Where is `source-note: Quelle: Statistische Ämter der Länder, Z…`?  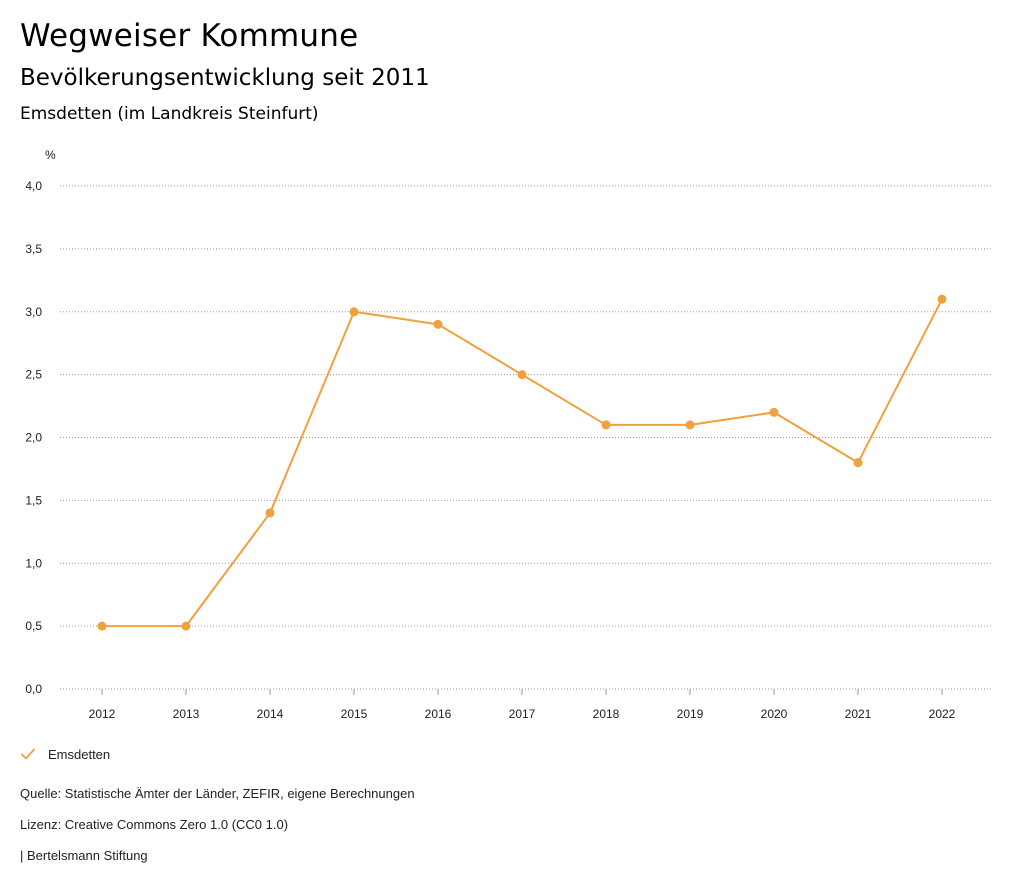 source-note: Quelle: Statistische Ämter der Länder, Z… is located at coordinates (217, 793).